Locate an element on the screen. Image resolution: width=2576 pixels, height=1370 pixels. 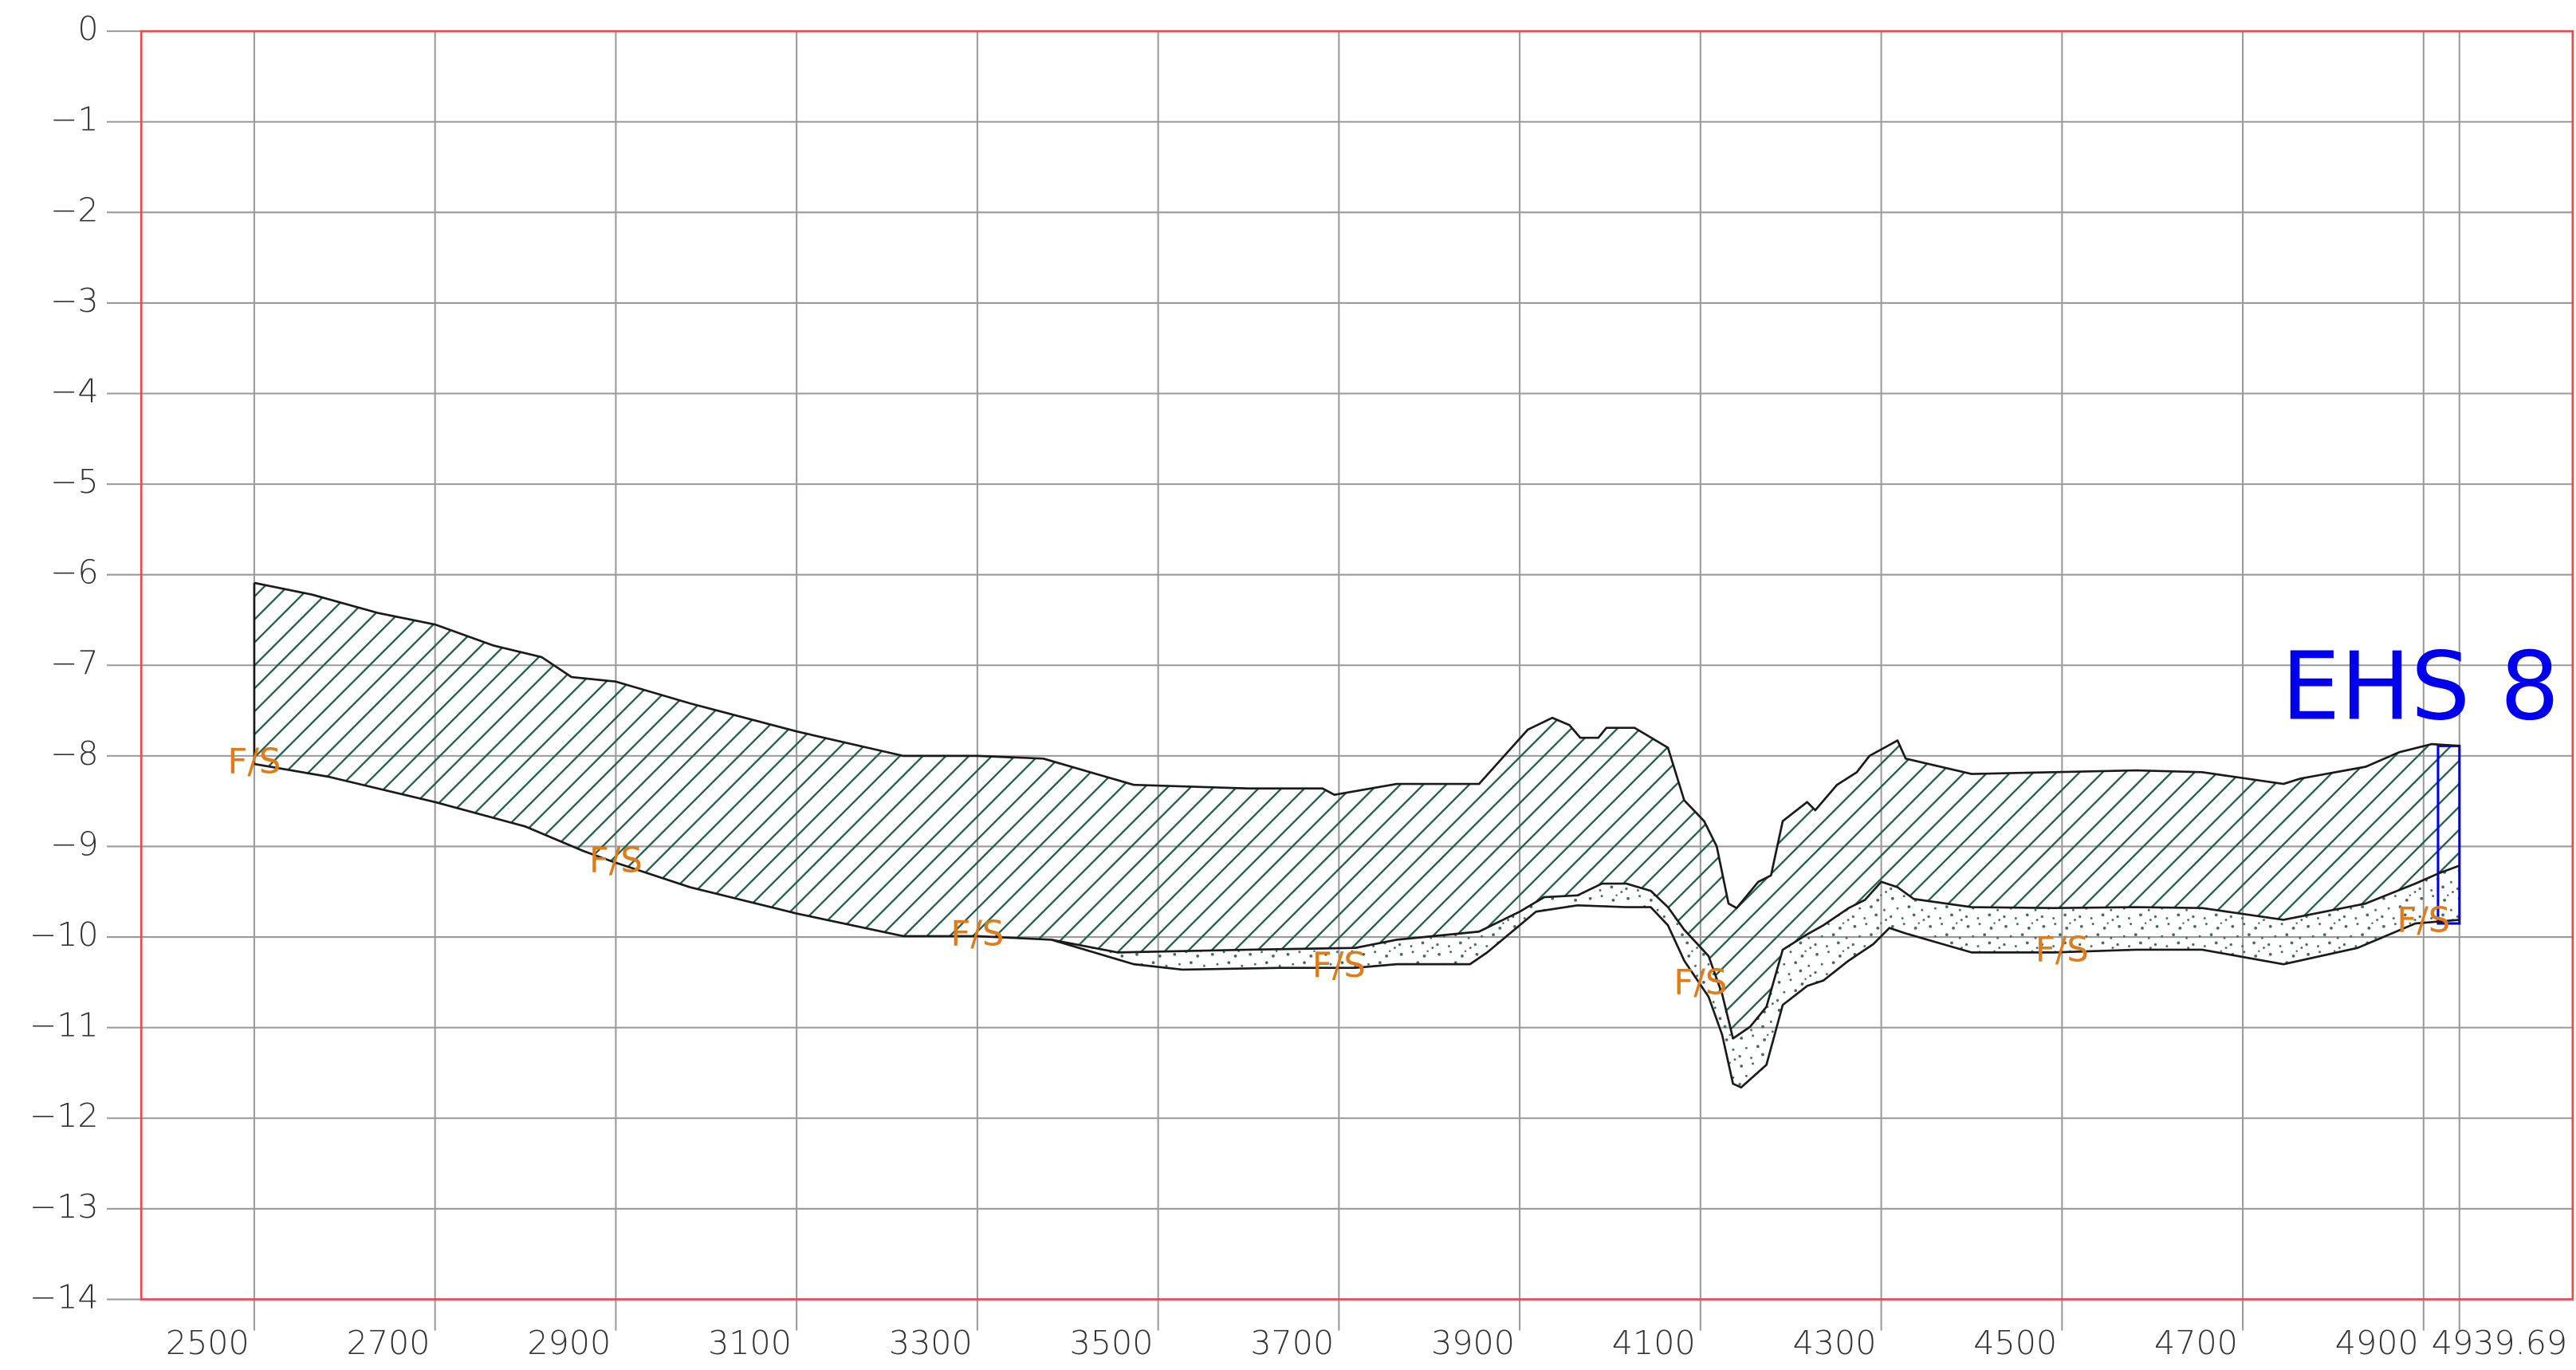
x-tick-label: 4300 is located at coordinates (1835, 1343).